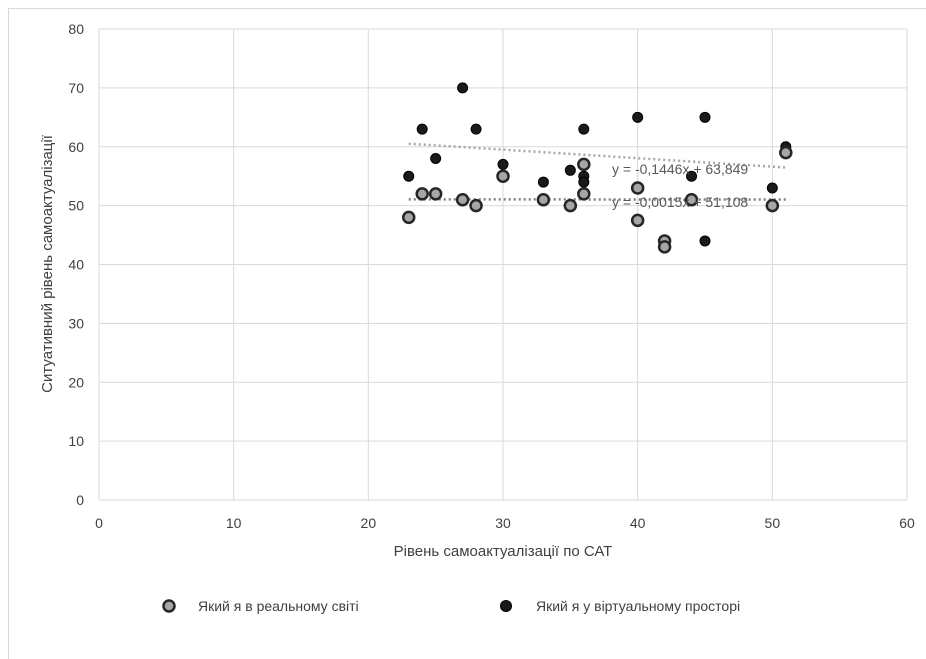 The height and width of the screenshot is (659, 926). I want to click on x-tick-label: 30, so click(503, 523).